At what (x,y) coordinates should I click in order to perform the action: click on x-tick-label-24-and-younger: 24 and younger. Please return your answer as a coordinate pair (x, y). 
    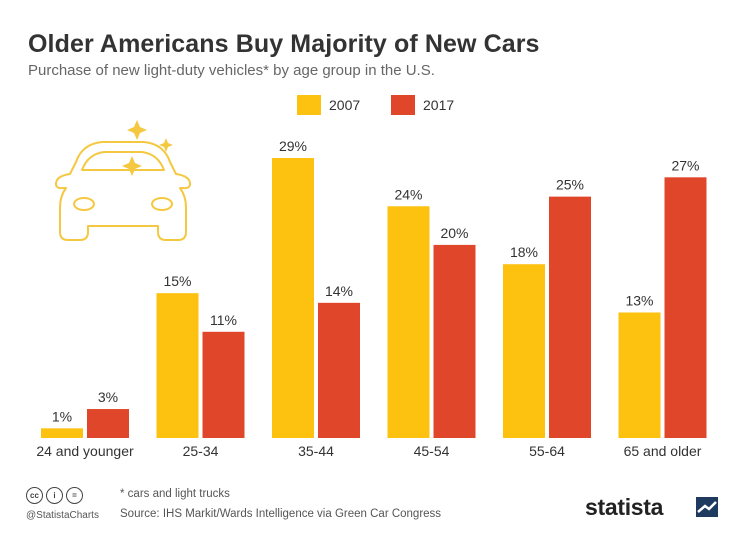
    Looking at the image, I should click on (85, 451).